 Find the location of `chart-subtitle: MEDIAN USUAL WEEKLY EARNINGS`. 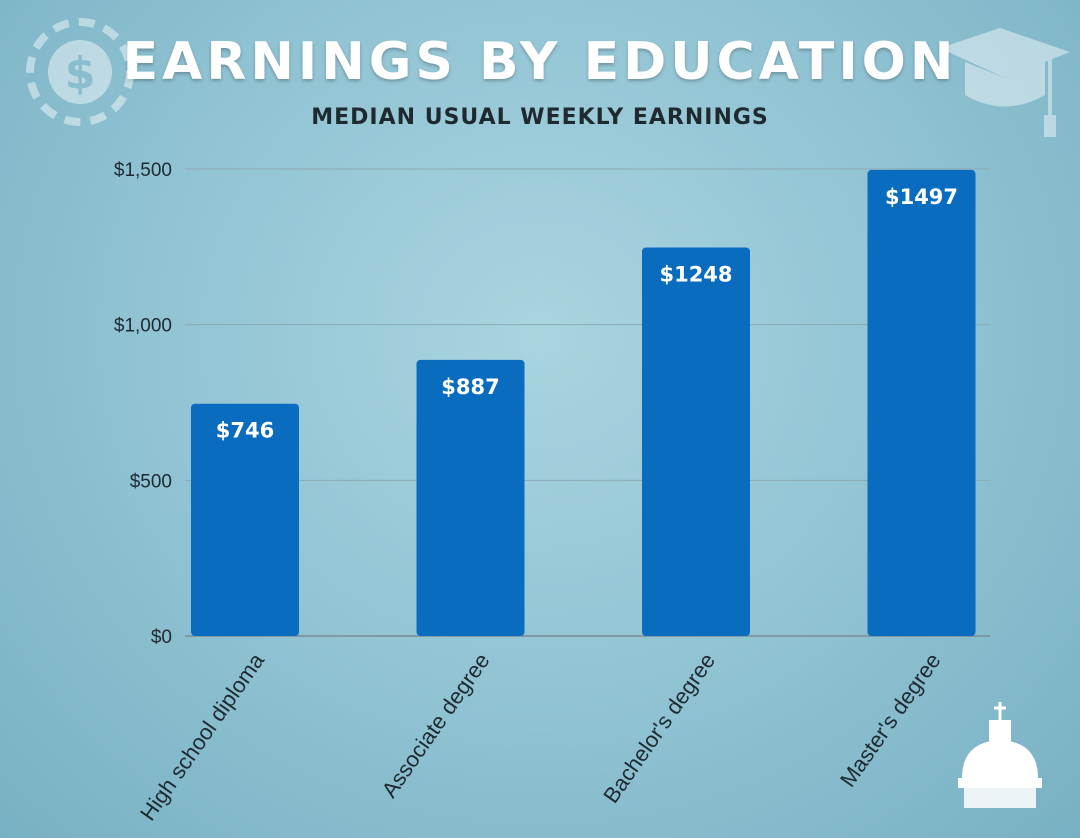

chart-subtitle: MEDIAN USUAL WEEKLY EARNINGS is located at coordinates (540, 117).